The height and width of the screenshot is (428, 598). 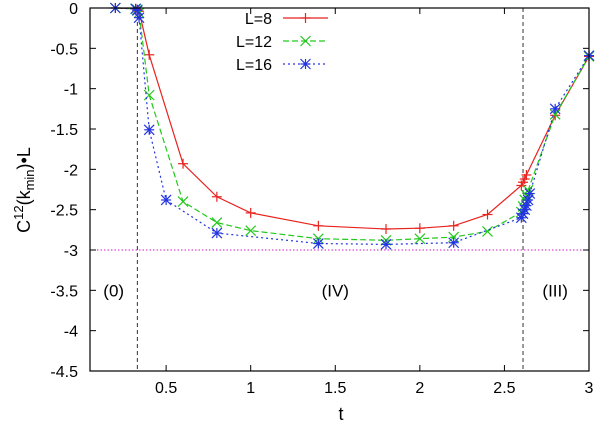 What do you see at coordinates (71, 170) in the screenshot?
I see `y-tick-label: -2` at bounding box center [71, 170].